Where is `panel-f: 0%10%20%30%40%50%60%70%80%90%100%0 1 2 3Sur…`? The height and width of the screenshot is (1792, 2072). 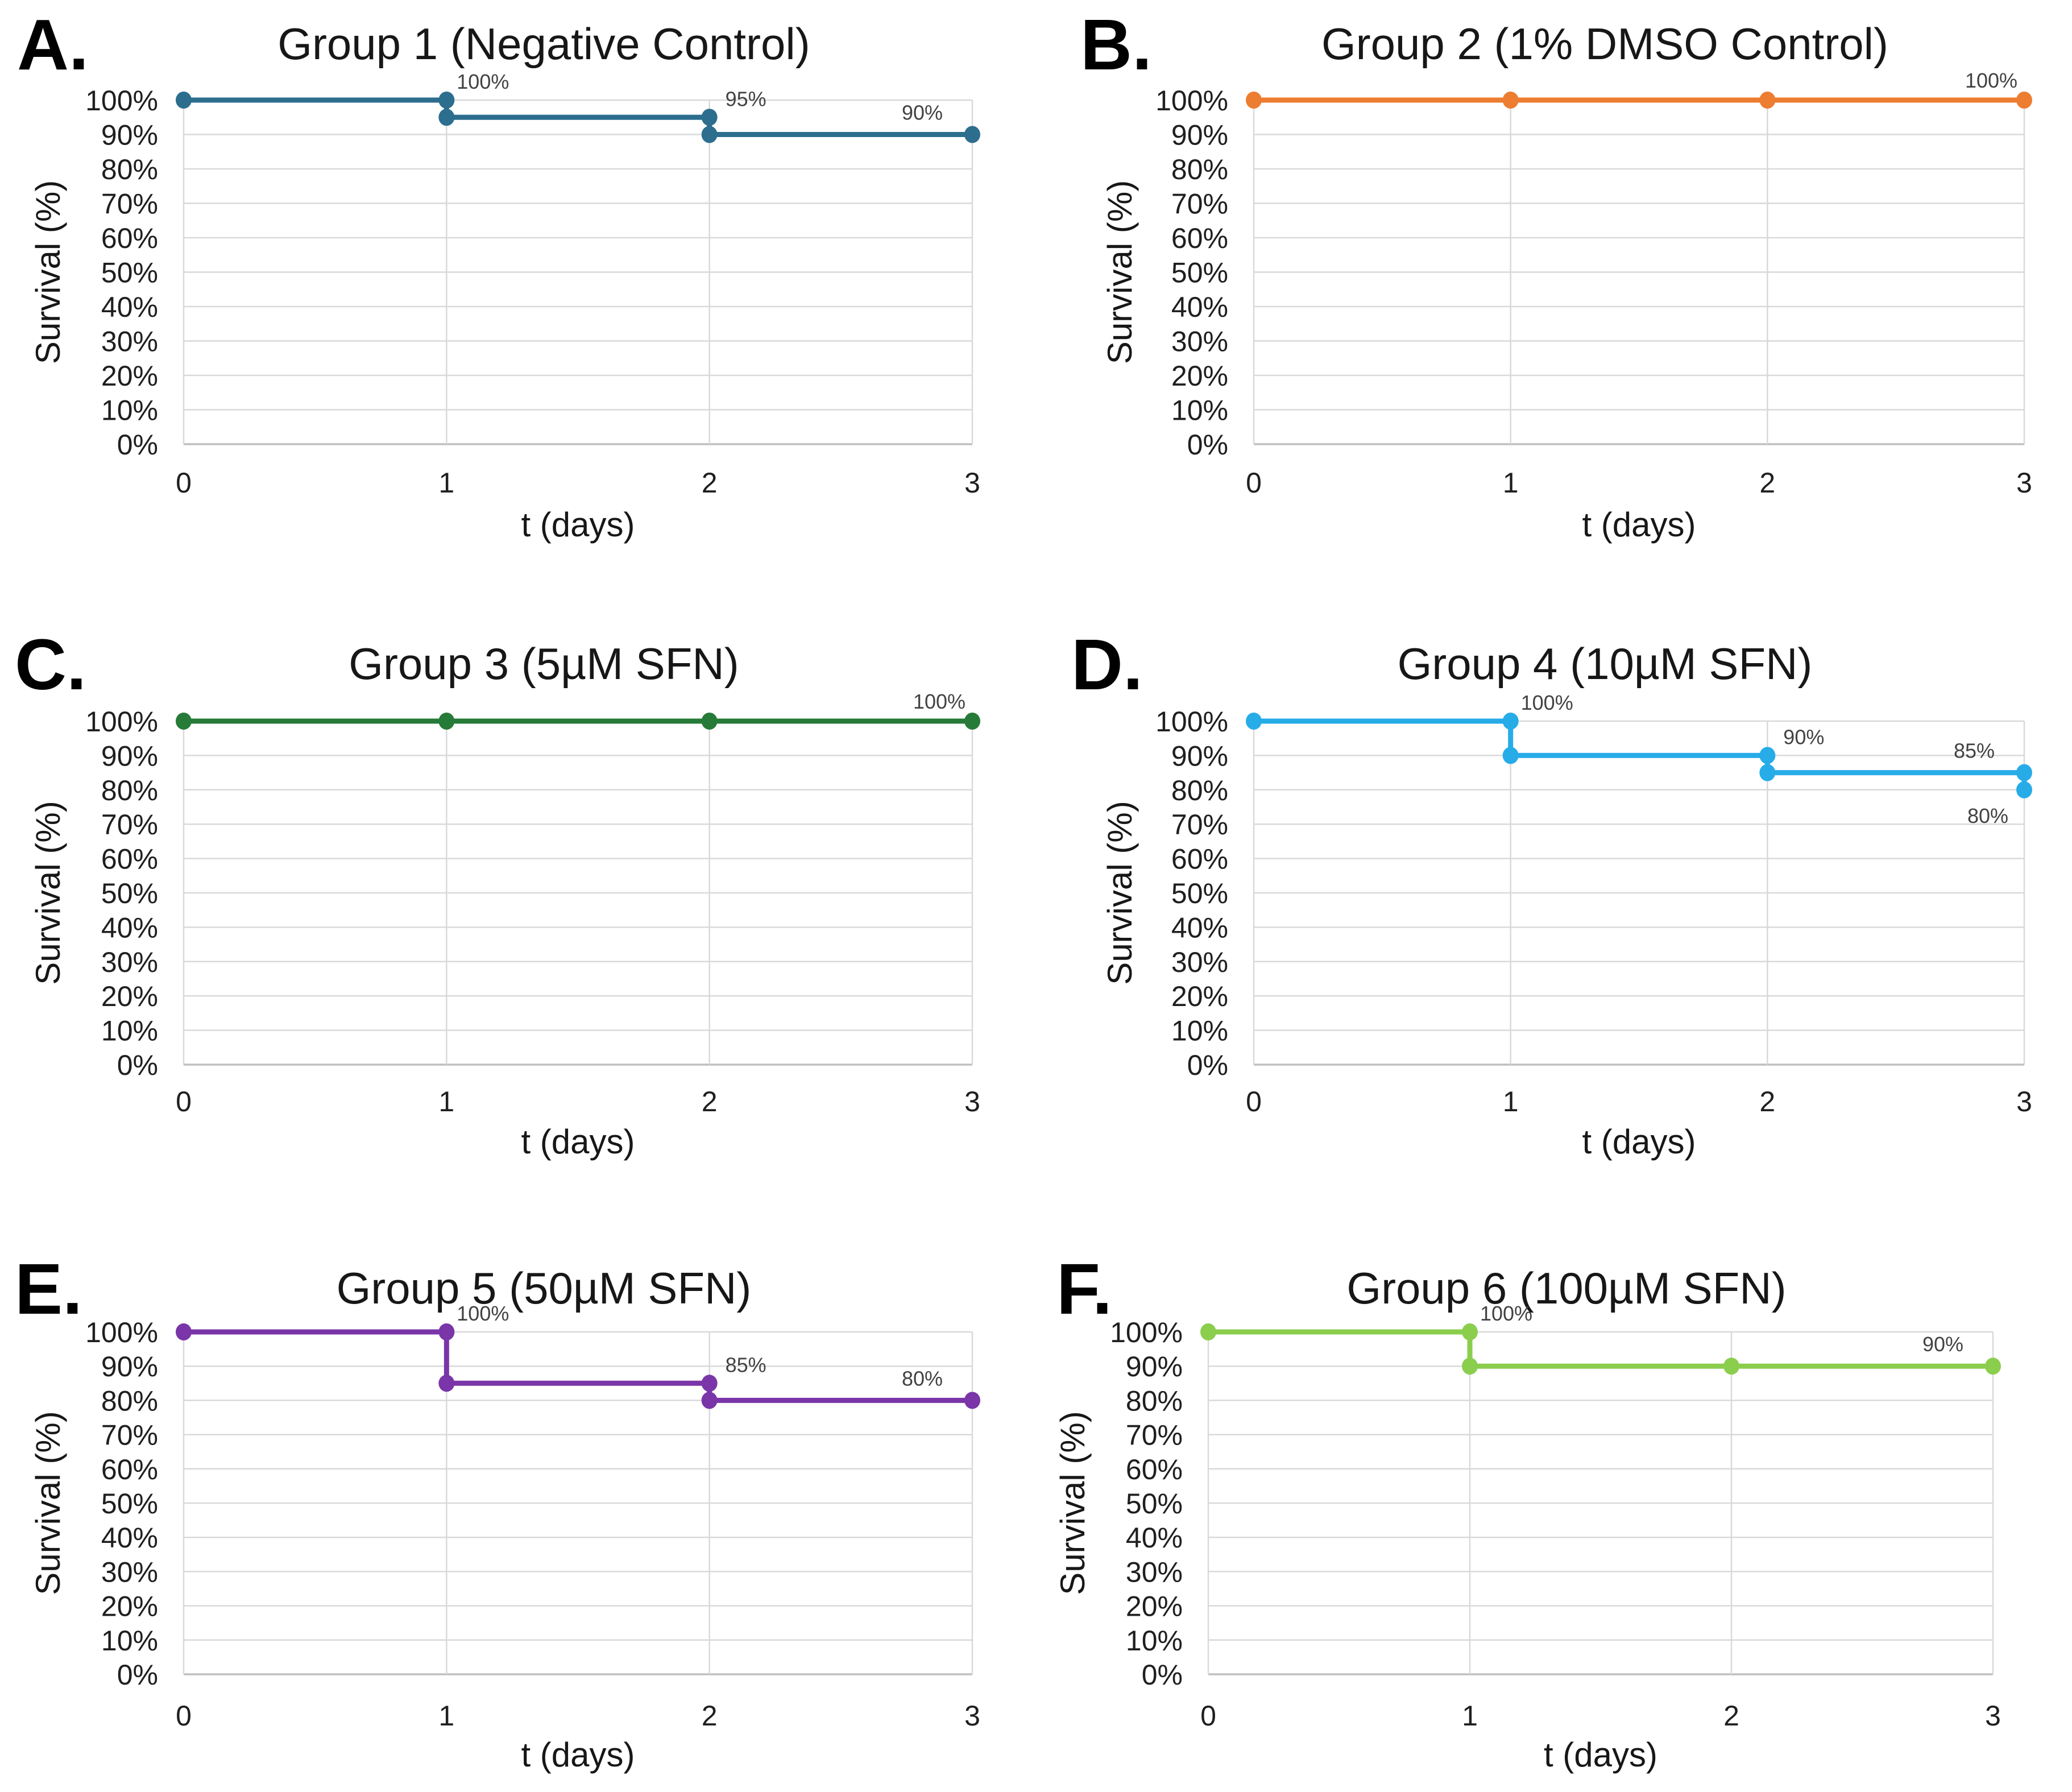 panel-f: 0%10%20%30%40%50%60%70%80%90%100%0 1 2 3Sur… is located at coordinates (1527, 1512).